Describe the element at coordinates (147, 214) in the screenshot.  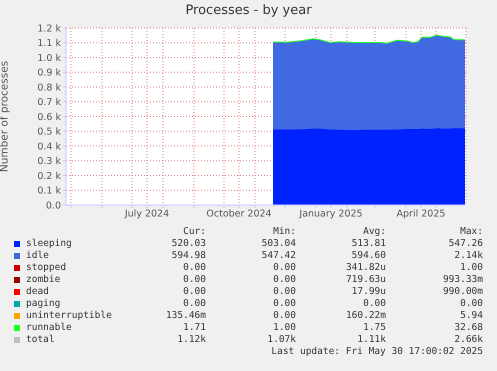
I see `x-tick-label: July 2024` at that location.